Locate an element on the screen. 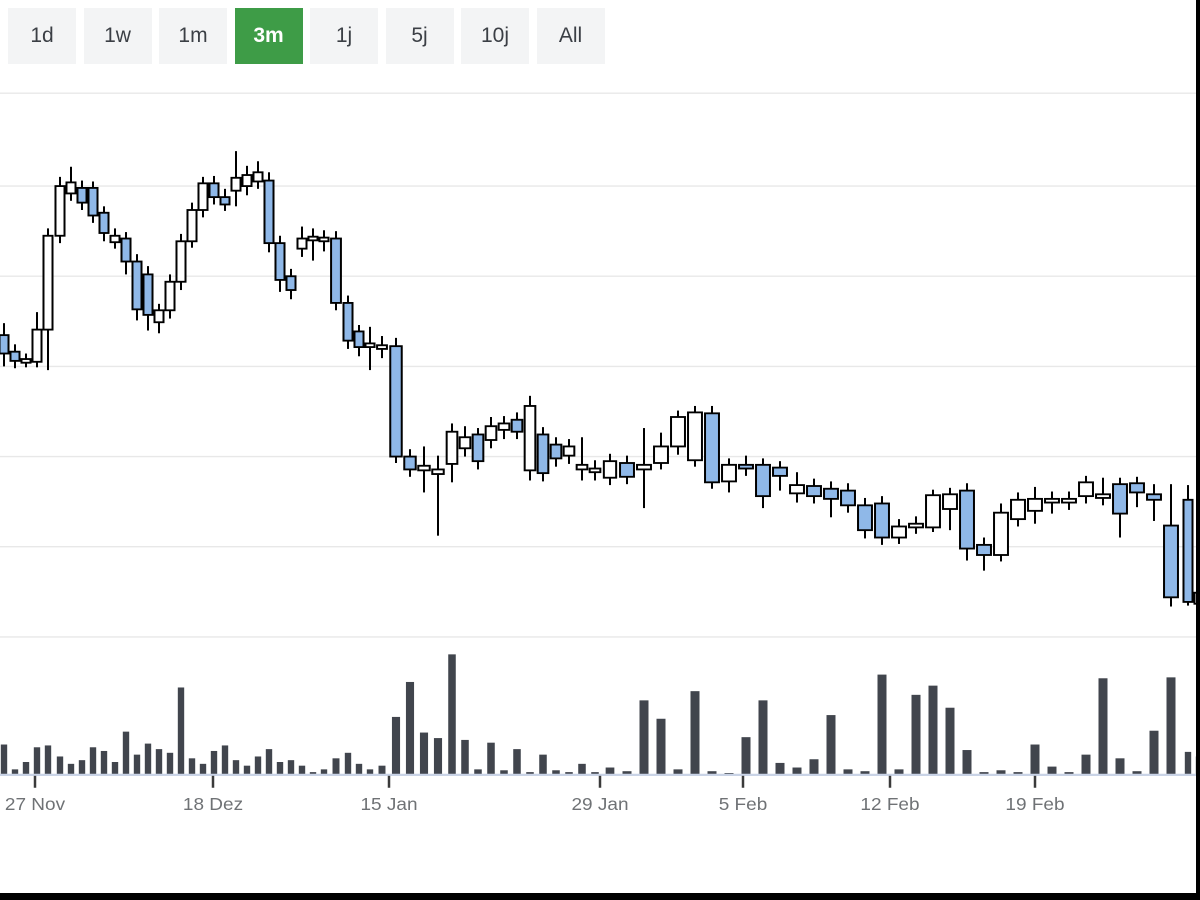 The width and height of the screenshot is (1200, 900). range-button-all: All is located at coordinates (570, 36).